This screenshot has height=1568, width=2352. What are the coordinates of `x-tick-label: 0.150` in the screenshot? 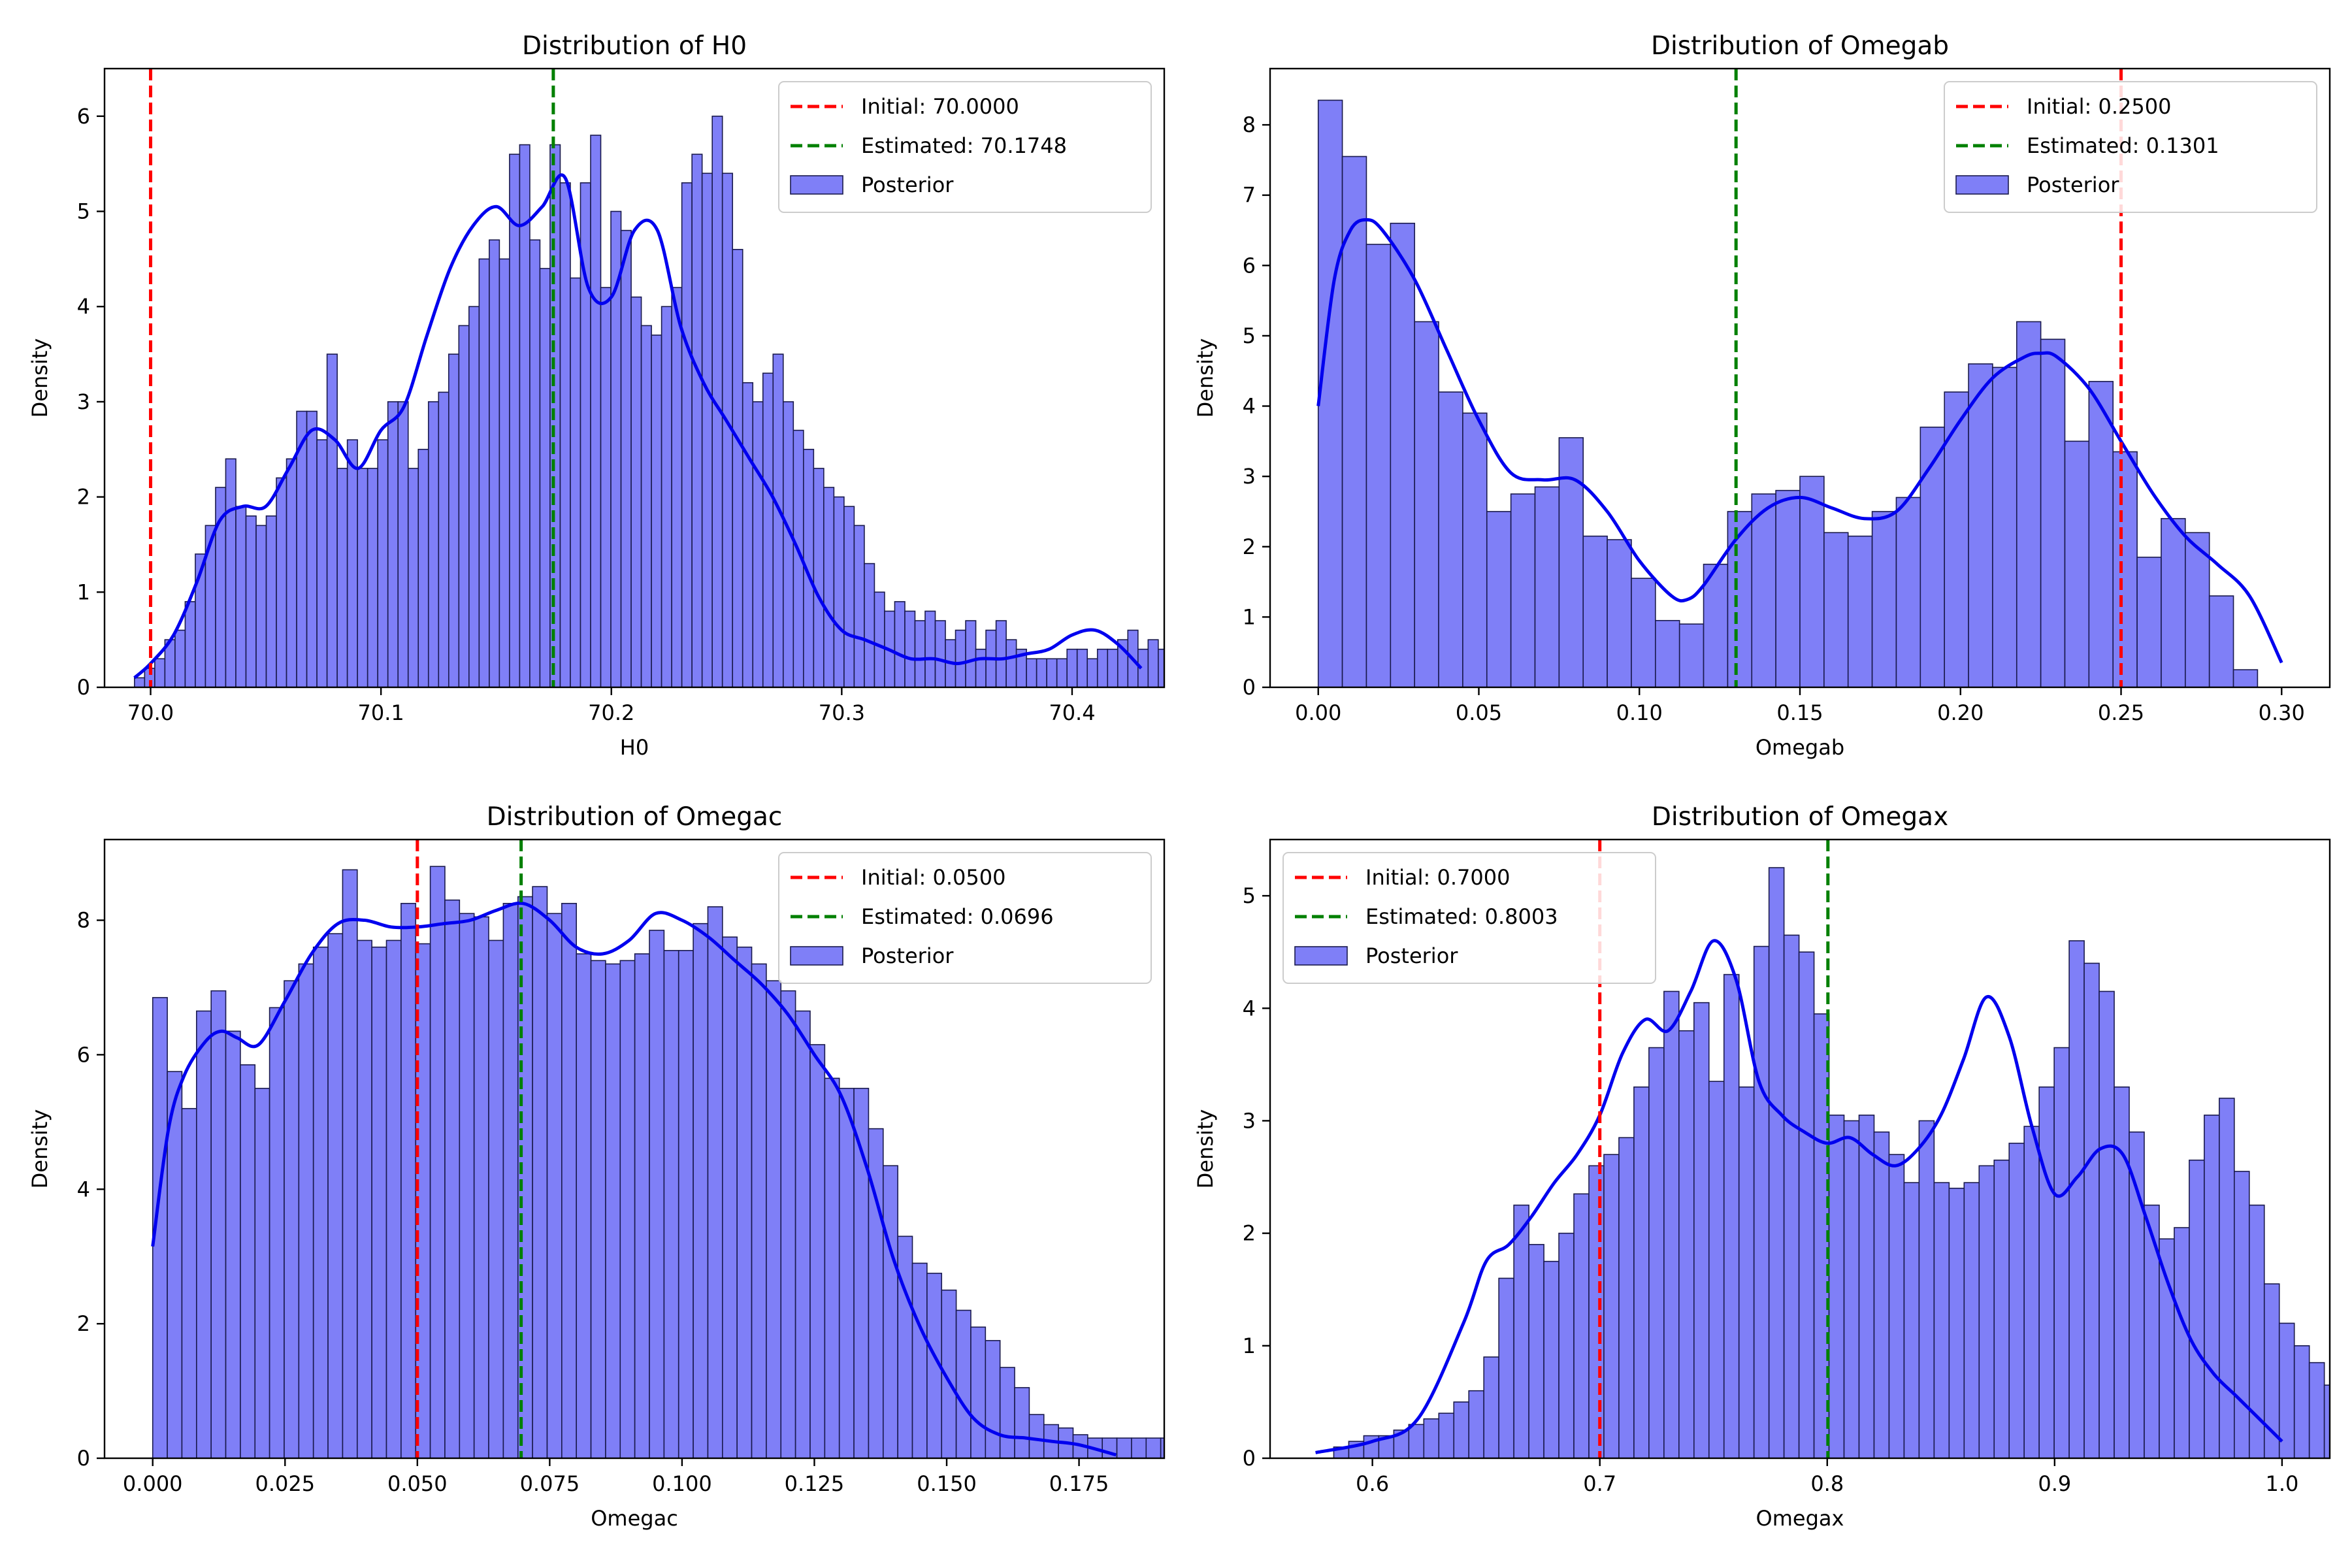 It's located at (947, 1483).